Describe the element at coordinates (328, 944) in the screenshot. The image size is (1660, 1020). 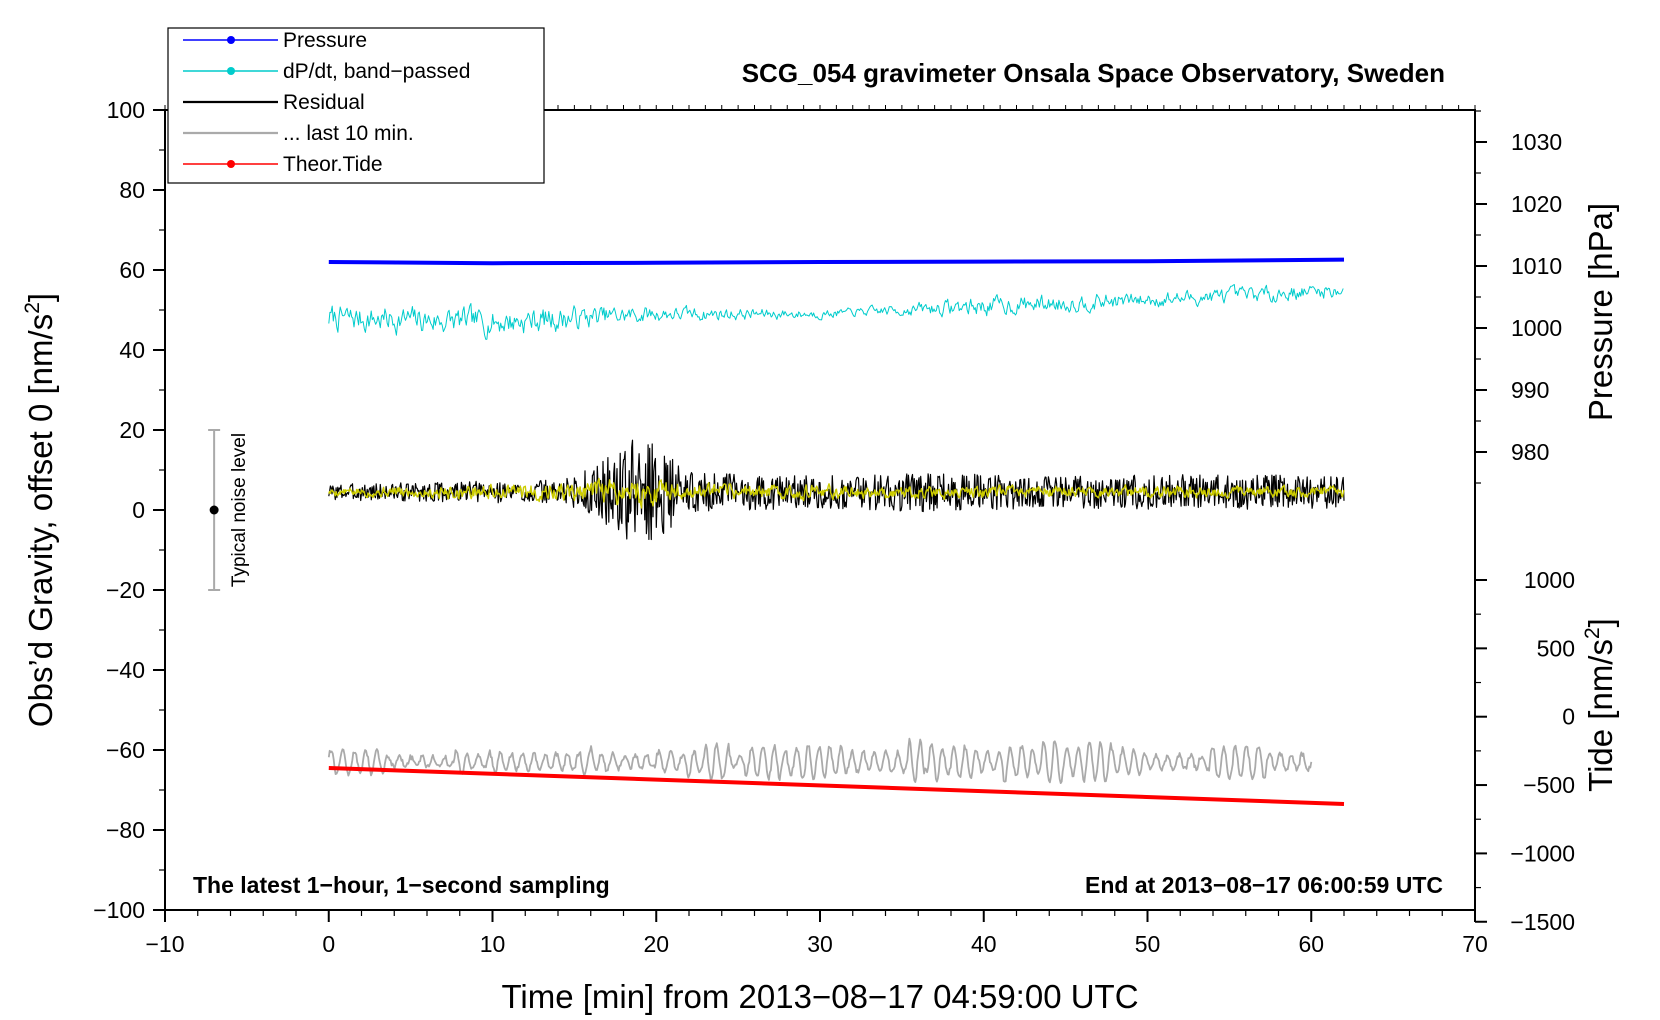
I see `x-tick-label: 0` at that location.